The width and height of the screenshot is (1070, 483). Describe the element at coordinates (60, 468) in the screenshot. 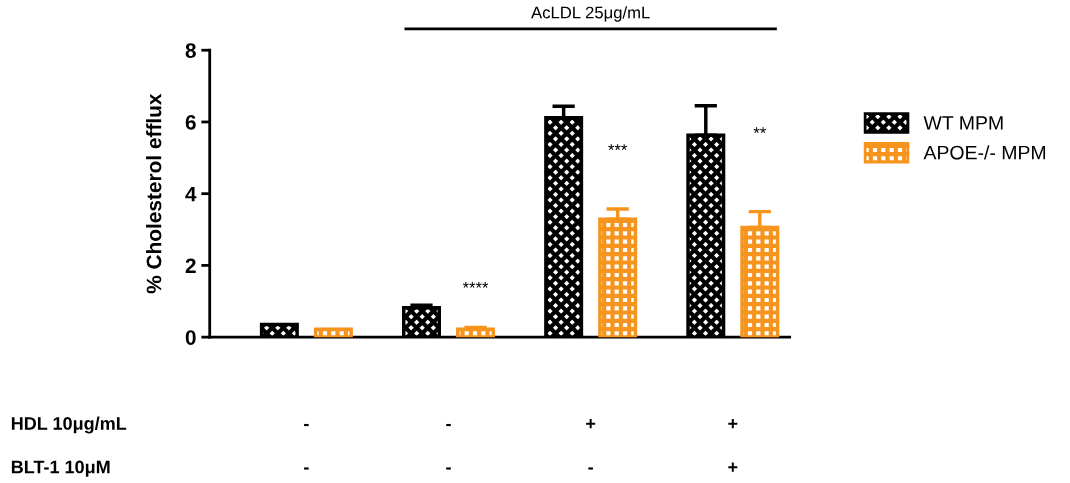

I see `text: BLT-1 10μM` at that location.